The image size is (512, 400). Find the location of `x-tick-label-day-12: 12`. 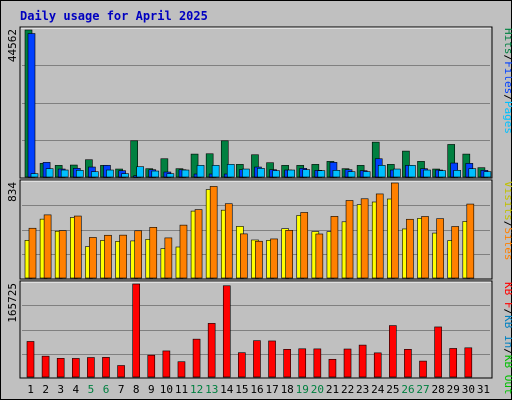

x-tick-label-day-12: 12 is located at coordinates (196, 389).